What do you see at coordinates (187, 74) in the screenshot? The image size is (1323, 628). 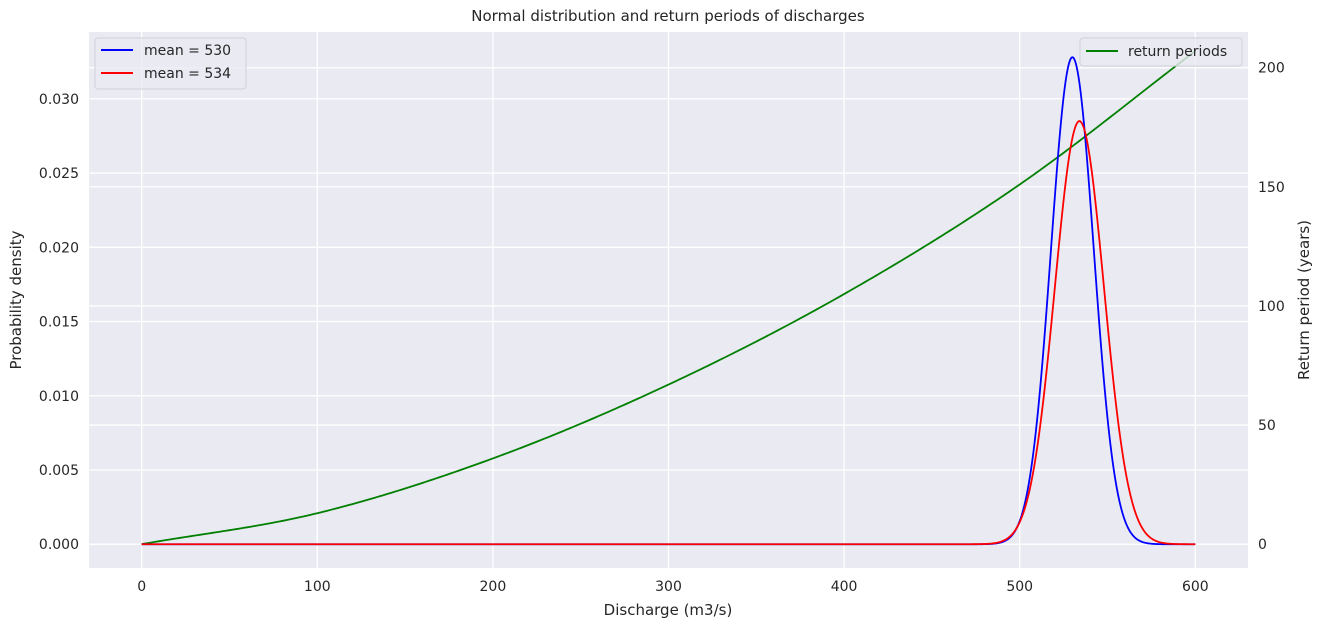 I see `legend-label-mean-534: mean = 534` at bounding box center [187, 74].